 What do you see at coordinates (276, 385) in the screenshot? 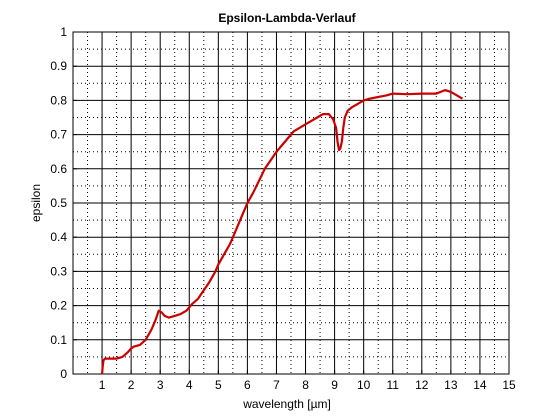
I see `x-tick-label: 7` at bounding box center [276, 385].